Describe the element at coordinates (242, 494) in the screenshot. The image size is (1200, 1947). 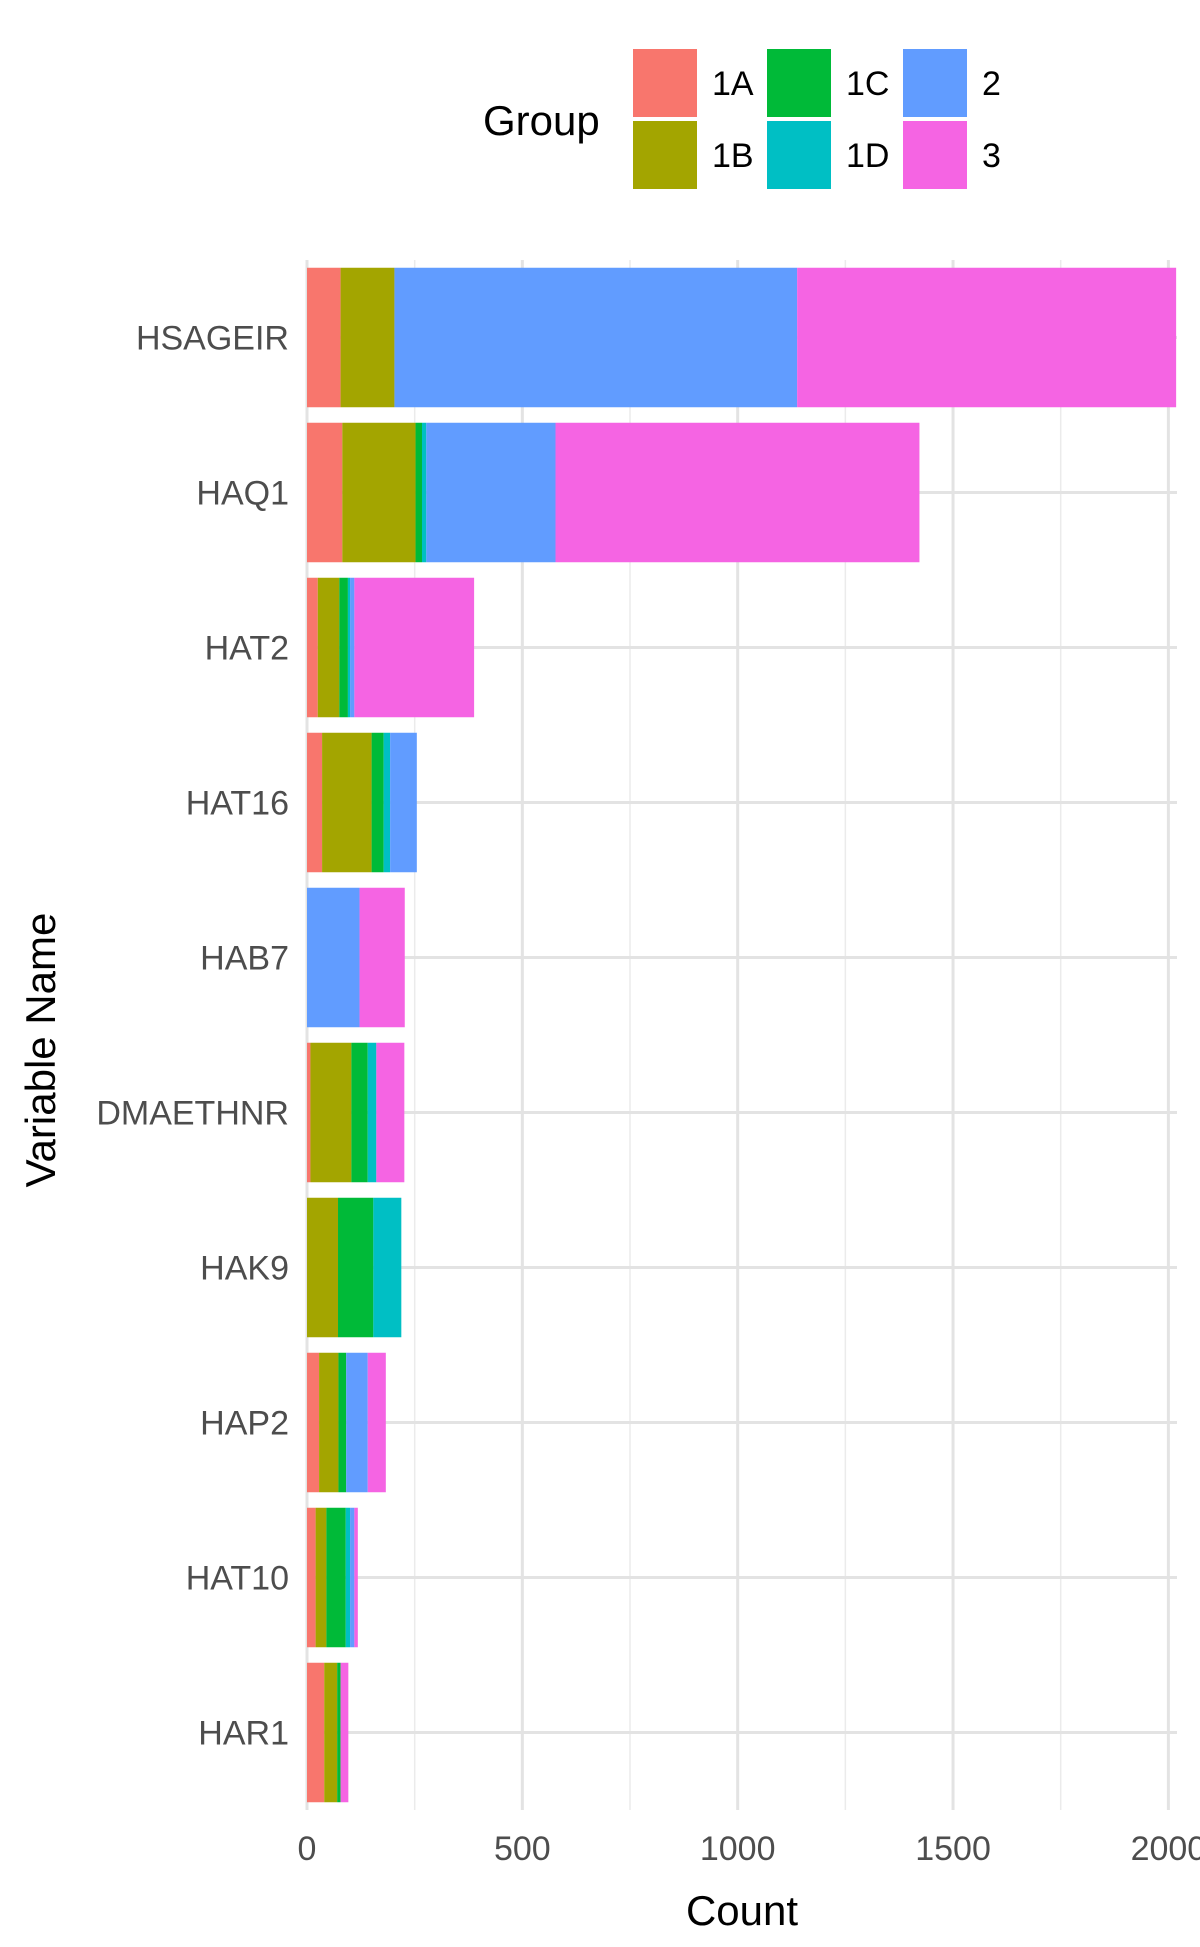
I see `y-tick-label: HAQ1` at that location.